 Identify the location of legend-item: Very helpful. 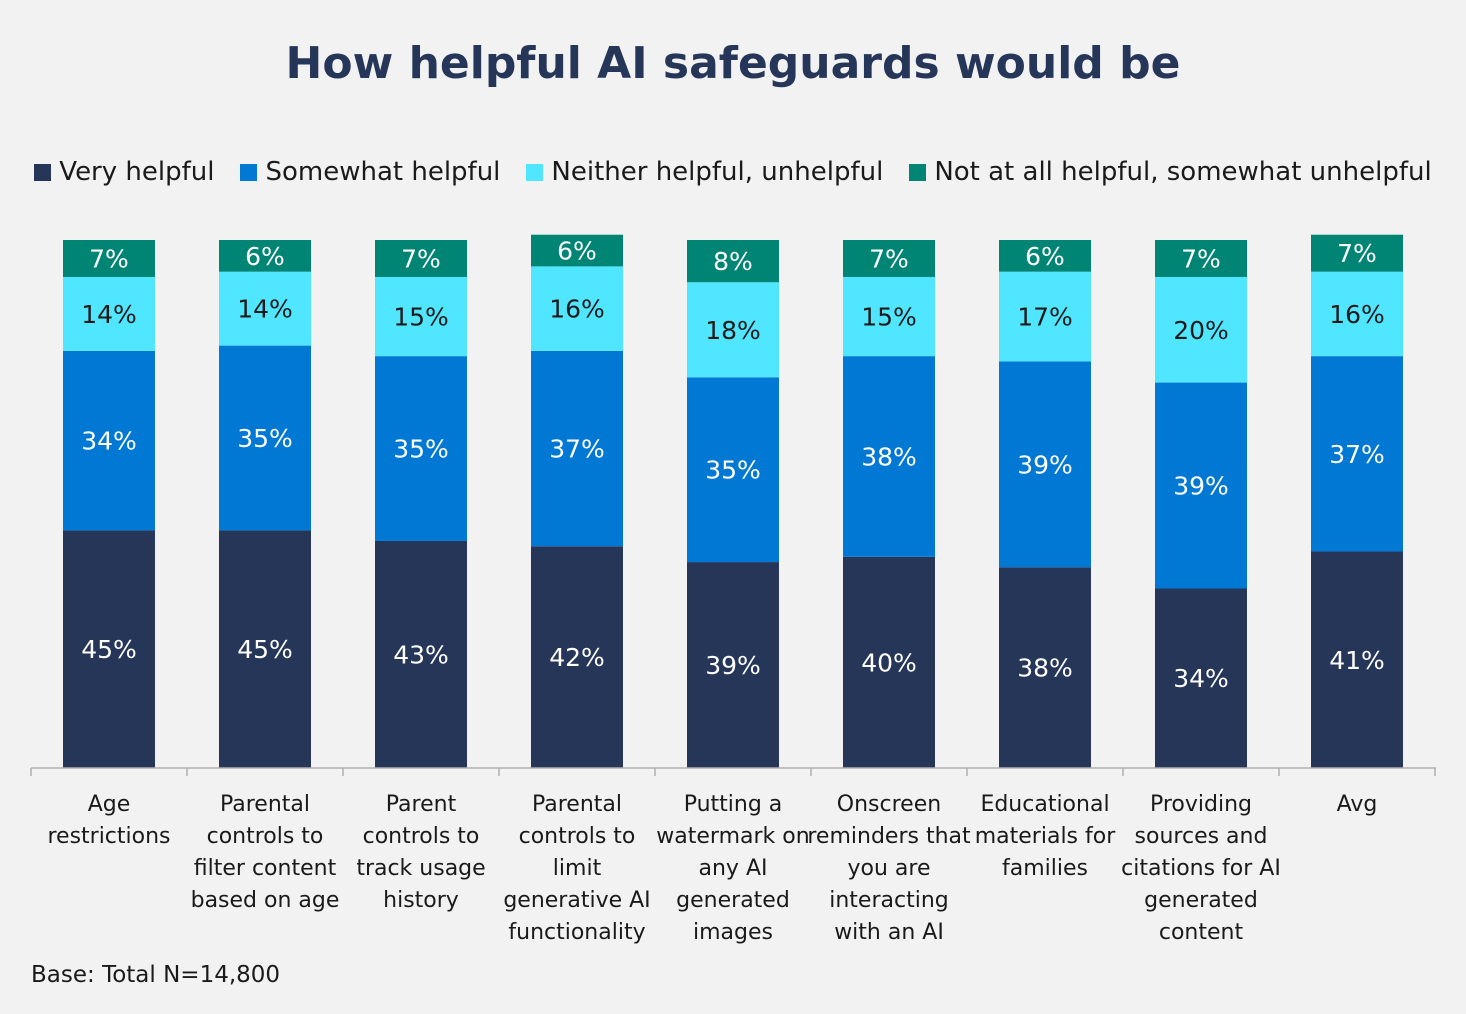
(124, 172).